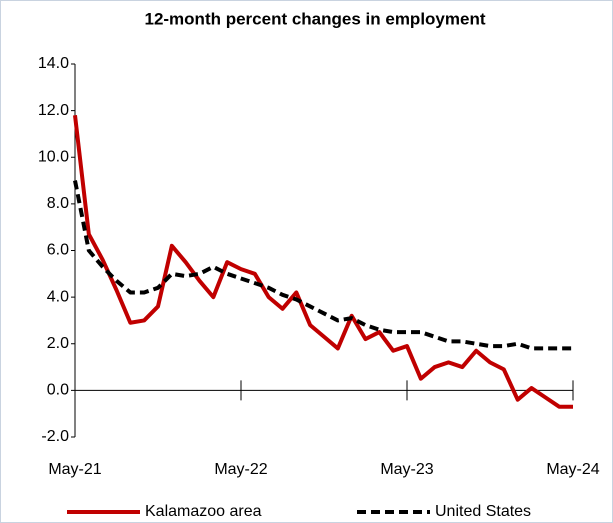 The width and height of the screenshot is (613, 523). I want to click on y-tick-label: -2.0, so click(55, 436).